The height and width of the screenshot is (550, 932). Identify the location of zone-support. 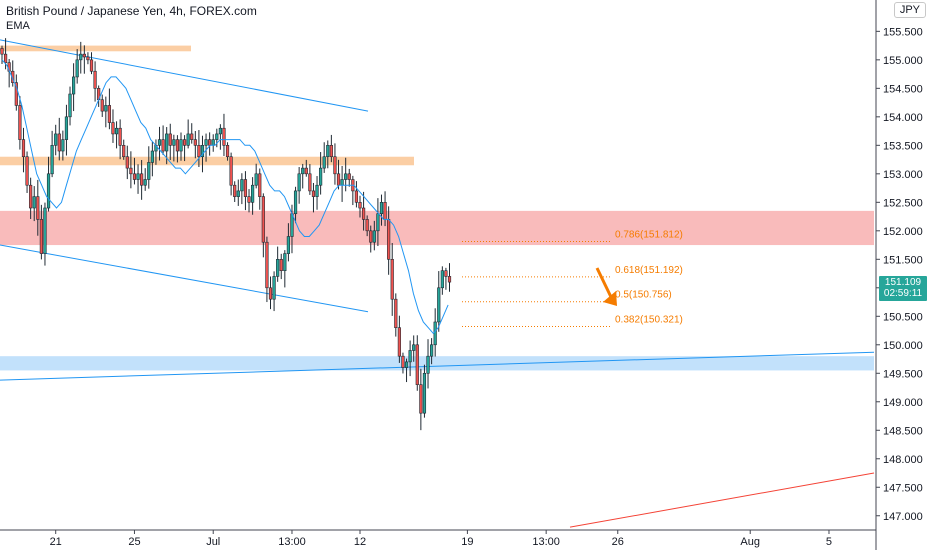
(437, 363).